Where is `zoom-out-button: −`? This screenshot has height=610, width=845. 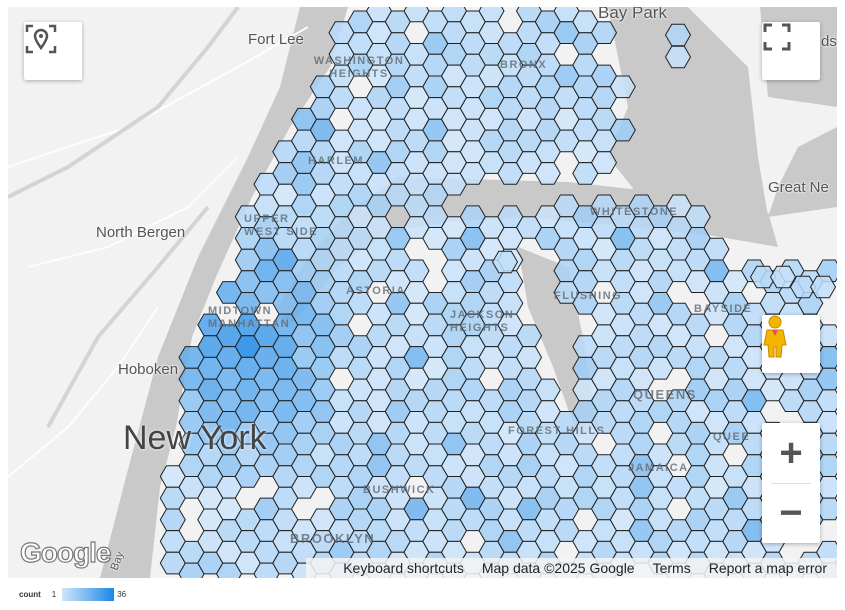
zoom-out-button: − is located at coordinates (791, 512).